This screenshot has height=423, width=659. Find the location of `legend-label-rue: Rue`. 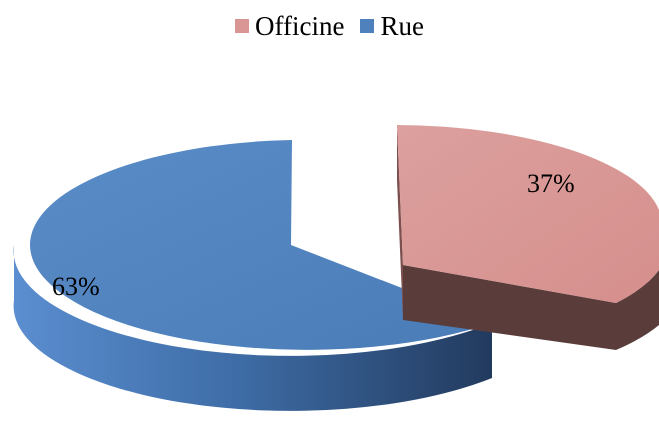

legend-label-rue: Rue is located at coordinates (402, 26).